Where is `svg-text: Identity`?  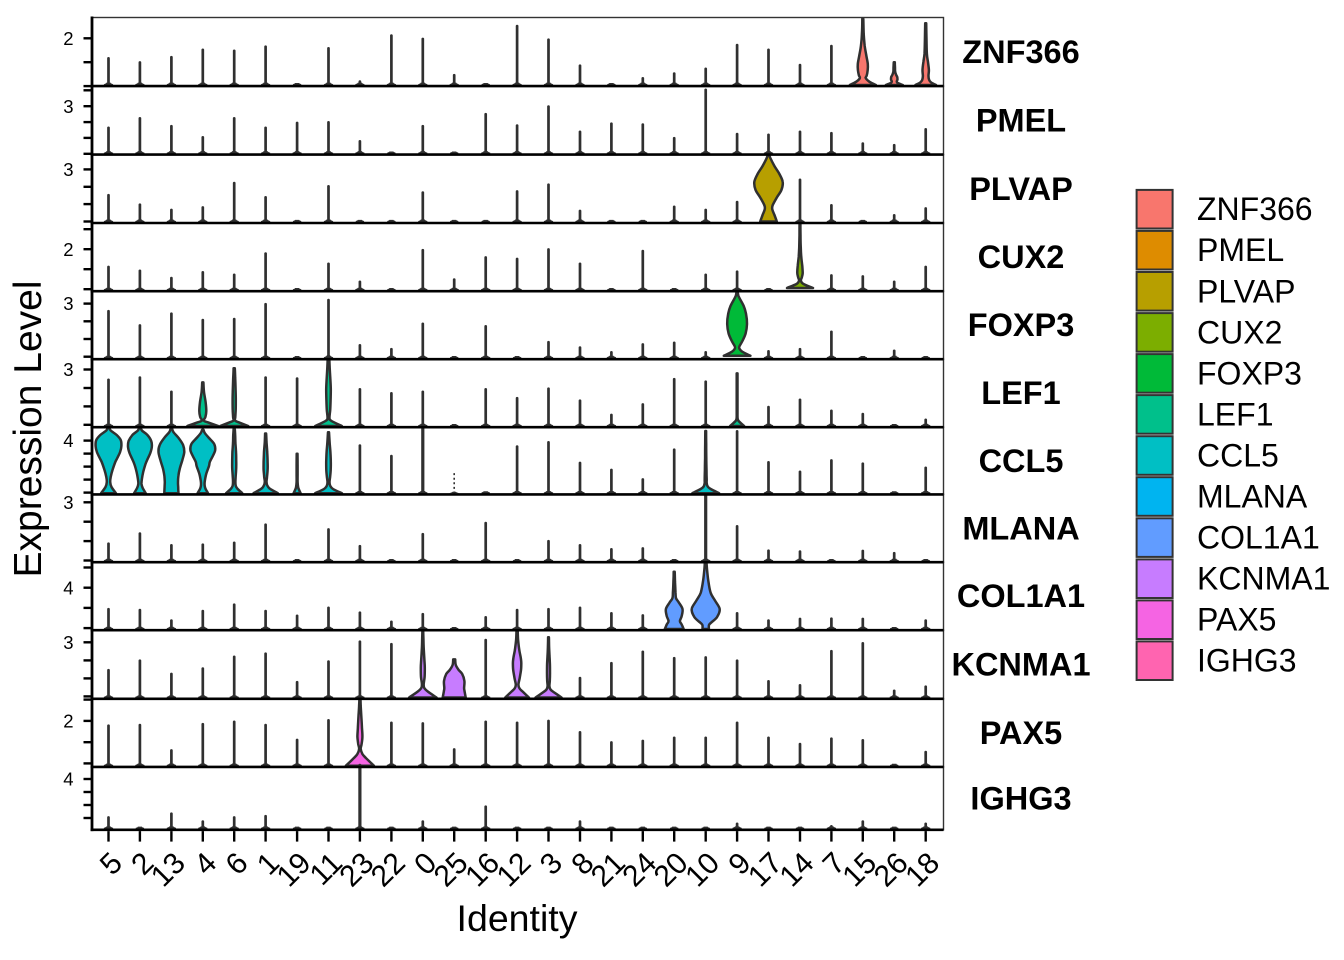 svg-text: Identity is located at coordinates (517, 918).